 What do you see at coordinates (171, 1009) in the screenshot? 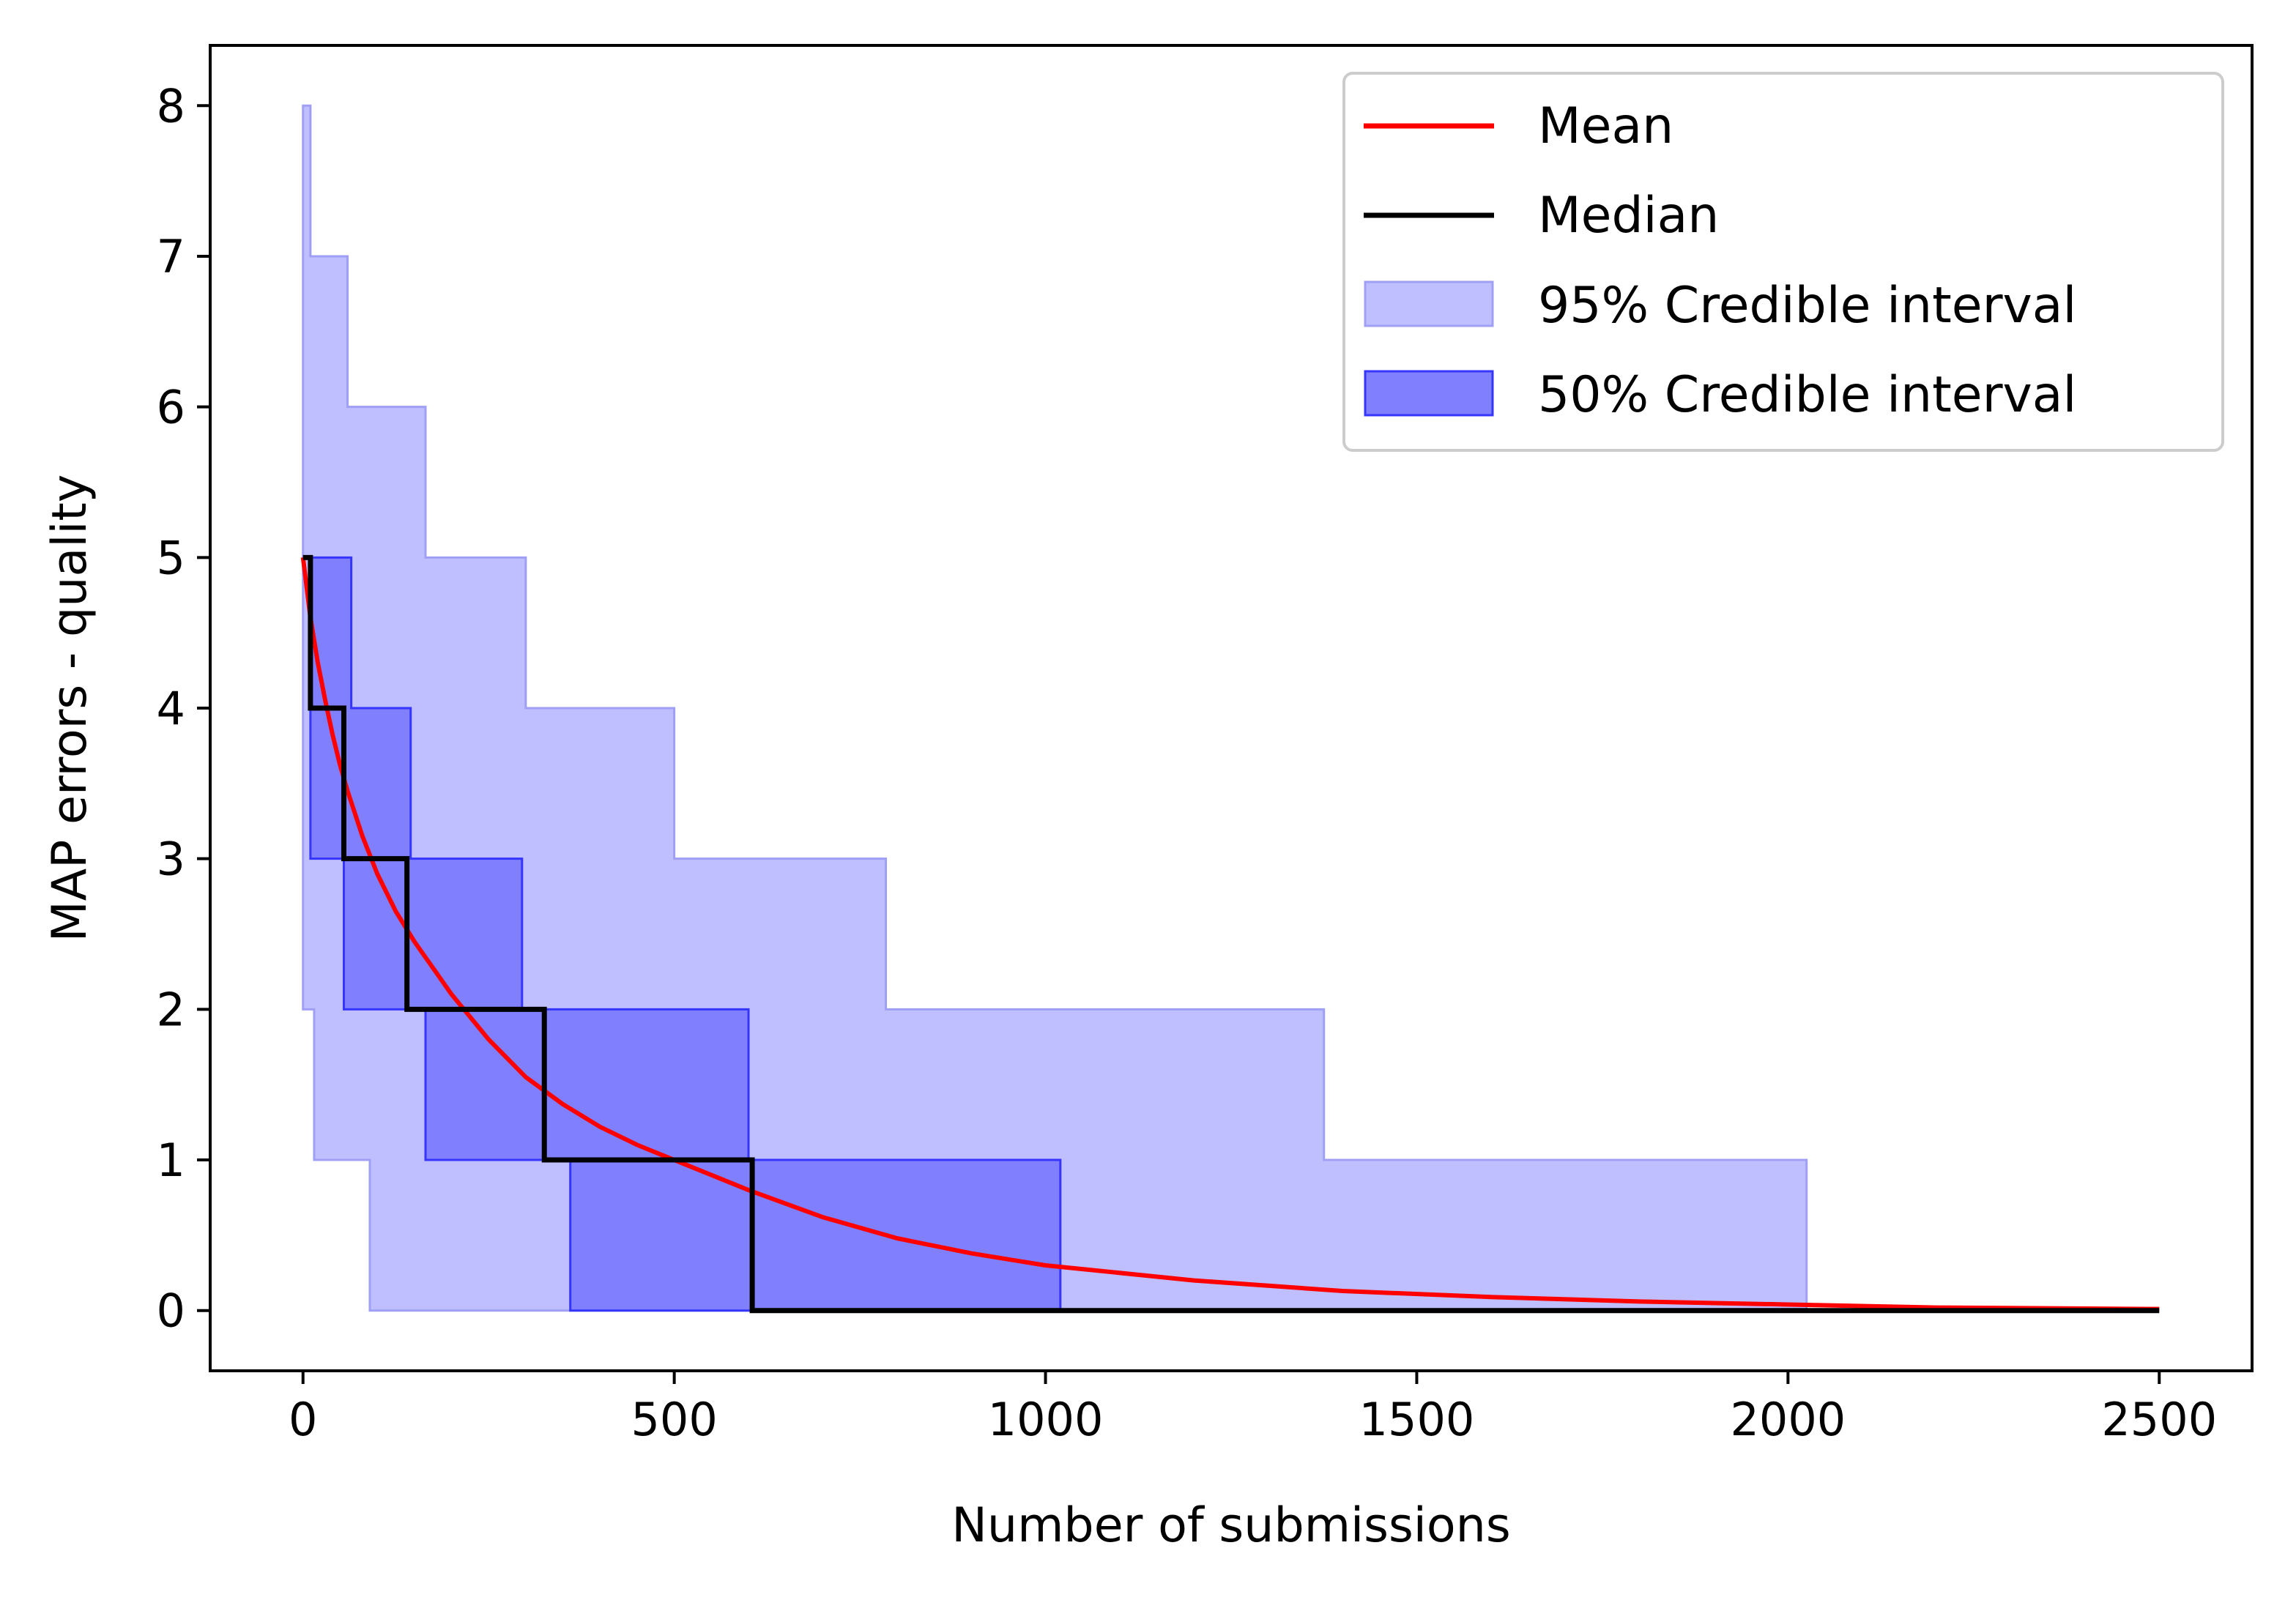
I see `y-tick-label: 2` at bounding box center [171, 1009].